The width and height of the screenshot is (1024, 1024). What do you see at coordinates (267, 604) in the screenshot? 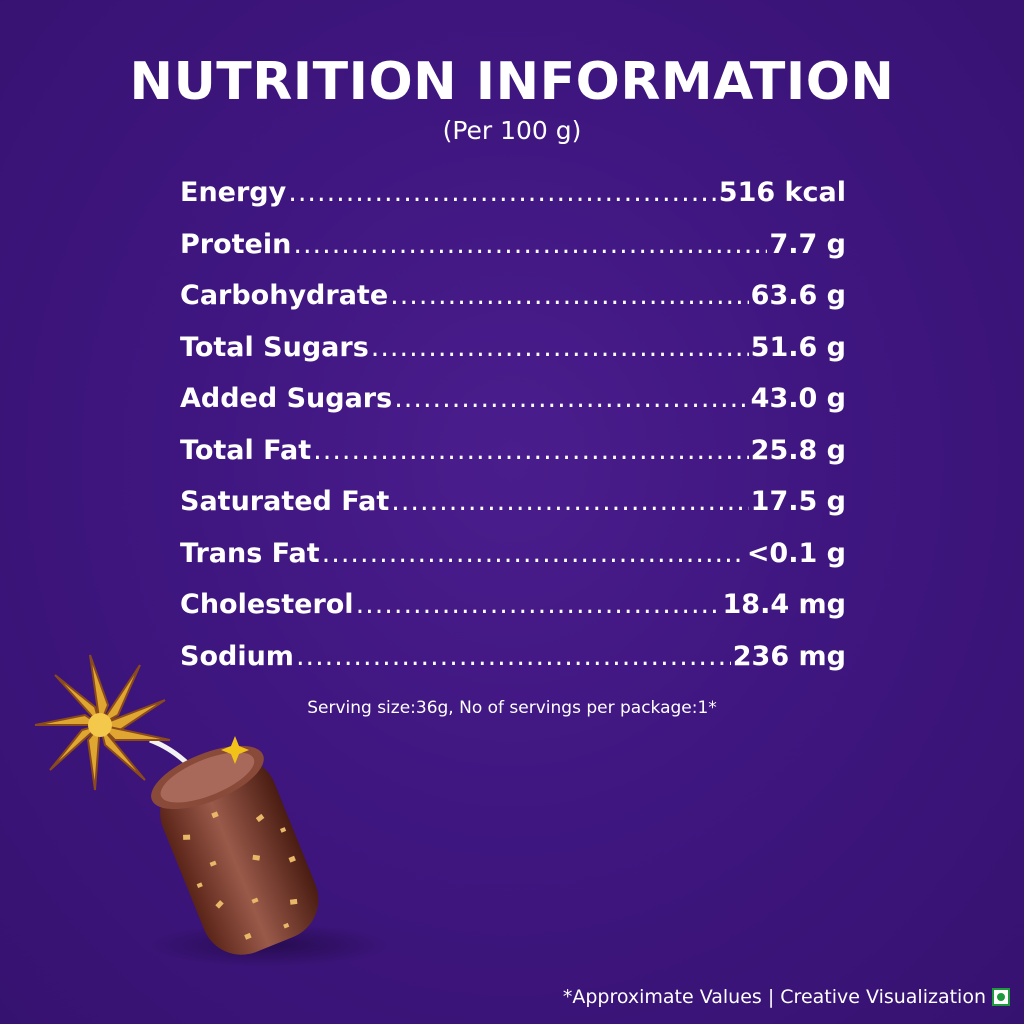
I see `nutrient-name: Cholesterol` at bounding box center [267, 604].